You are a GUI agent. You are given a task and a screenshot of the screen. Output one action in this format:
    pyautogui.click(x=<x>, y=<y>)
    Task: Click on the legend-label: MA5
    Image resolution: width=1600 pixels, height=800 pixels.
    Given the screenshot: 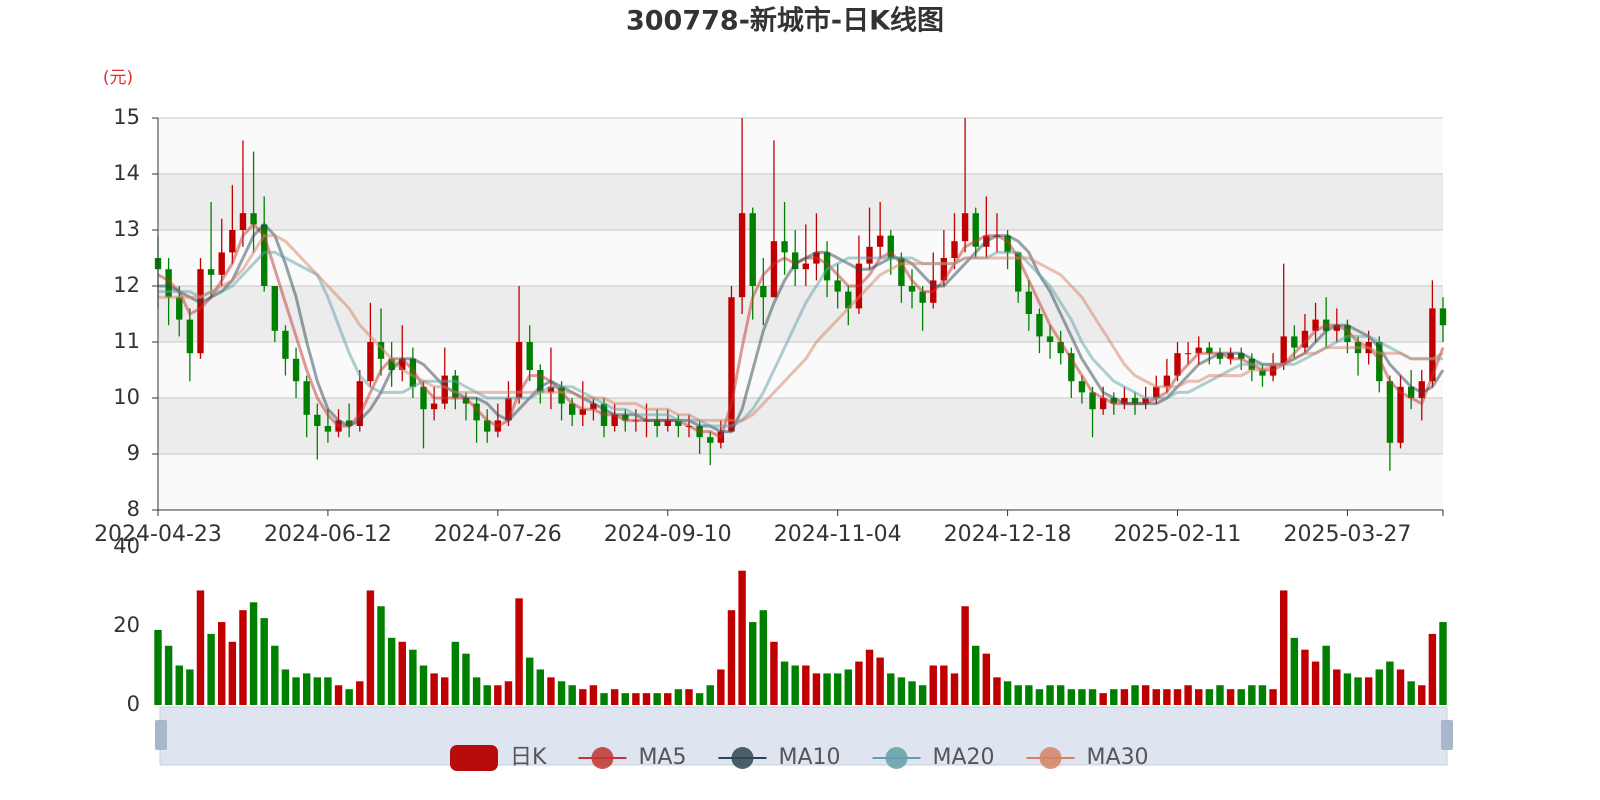 What is the action you would take?
    pyautogui.click(x=662, y=757)
    